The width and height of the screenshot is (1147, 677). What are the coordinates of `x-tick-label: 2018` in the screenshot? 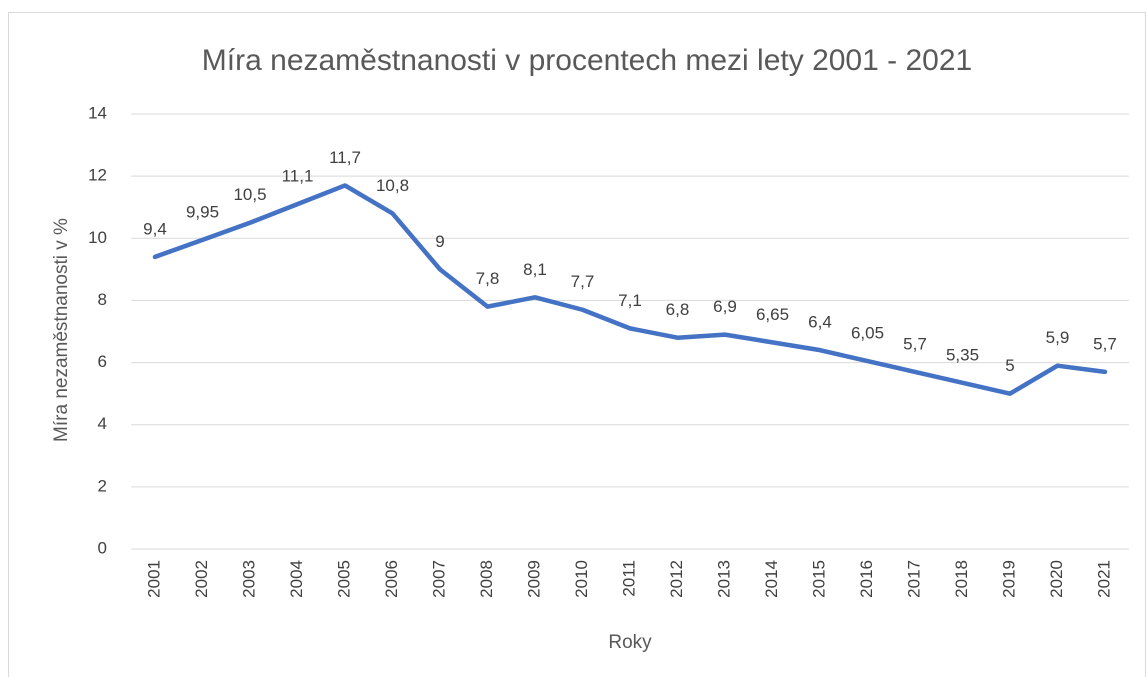 It's located at (961, 579).